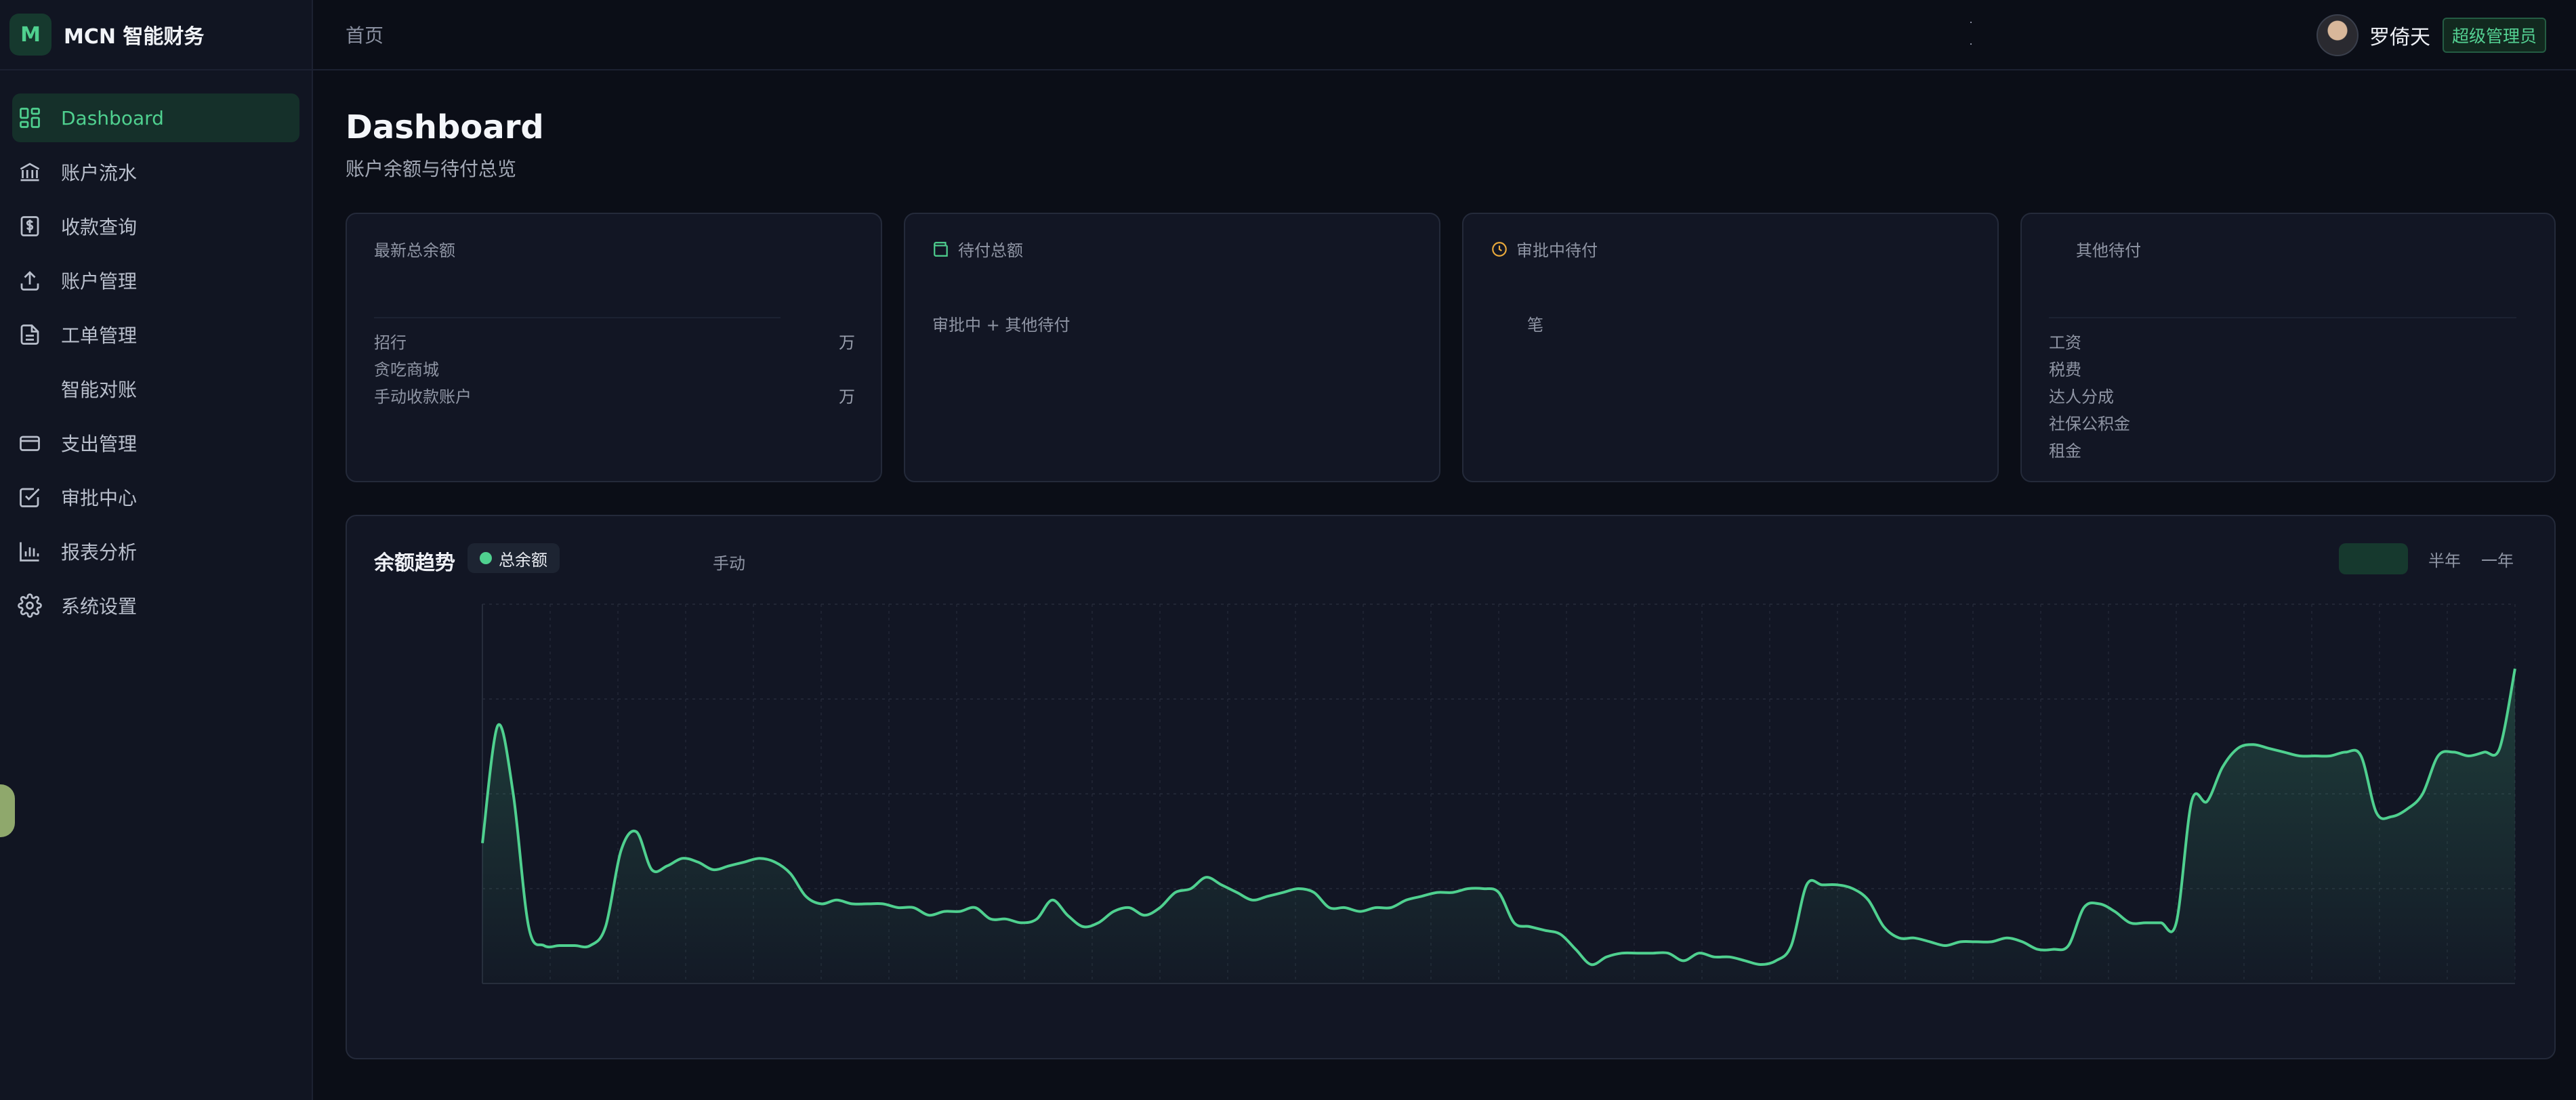  I want to click on sidebar-item-approval: 审批中心, so click(155, 497).